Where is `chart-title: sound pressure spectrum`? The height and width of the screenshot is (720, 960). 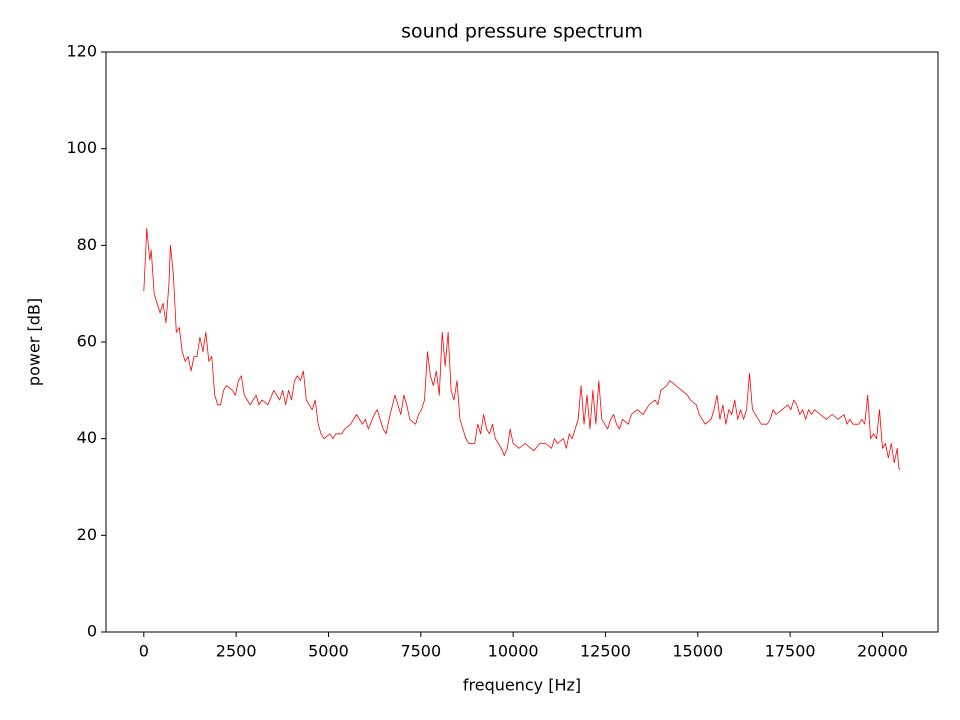 chart-title: sound pressure spectrum is located at coordinates (522, 32).